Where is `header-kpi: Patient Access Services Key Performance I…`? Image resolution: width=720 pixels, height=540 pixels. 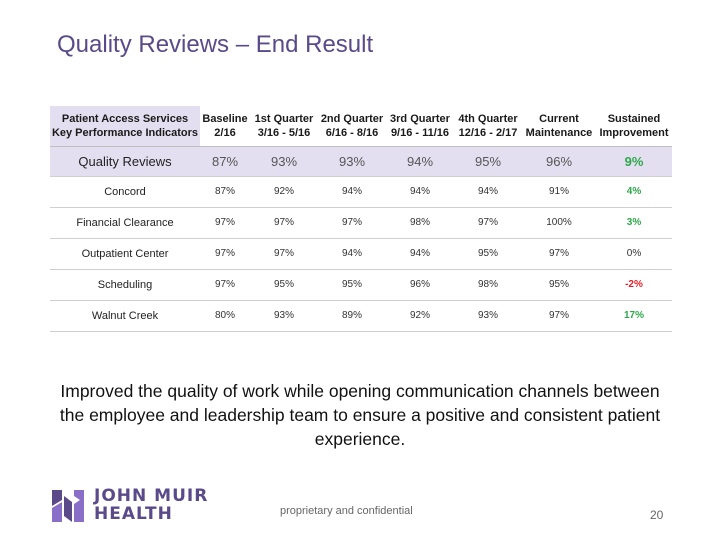
header-kpi: Patient Access Services Key Performance I… is located at coordinates (125, 126).